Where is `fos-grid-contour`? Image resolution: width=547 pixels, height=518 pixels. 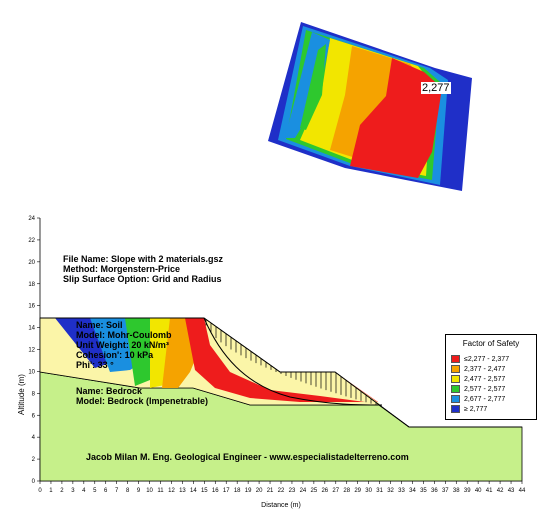 fos-grid-contour is located at coordinates (370, 106).